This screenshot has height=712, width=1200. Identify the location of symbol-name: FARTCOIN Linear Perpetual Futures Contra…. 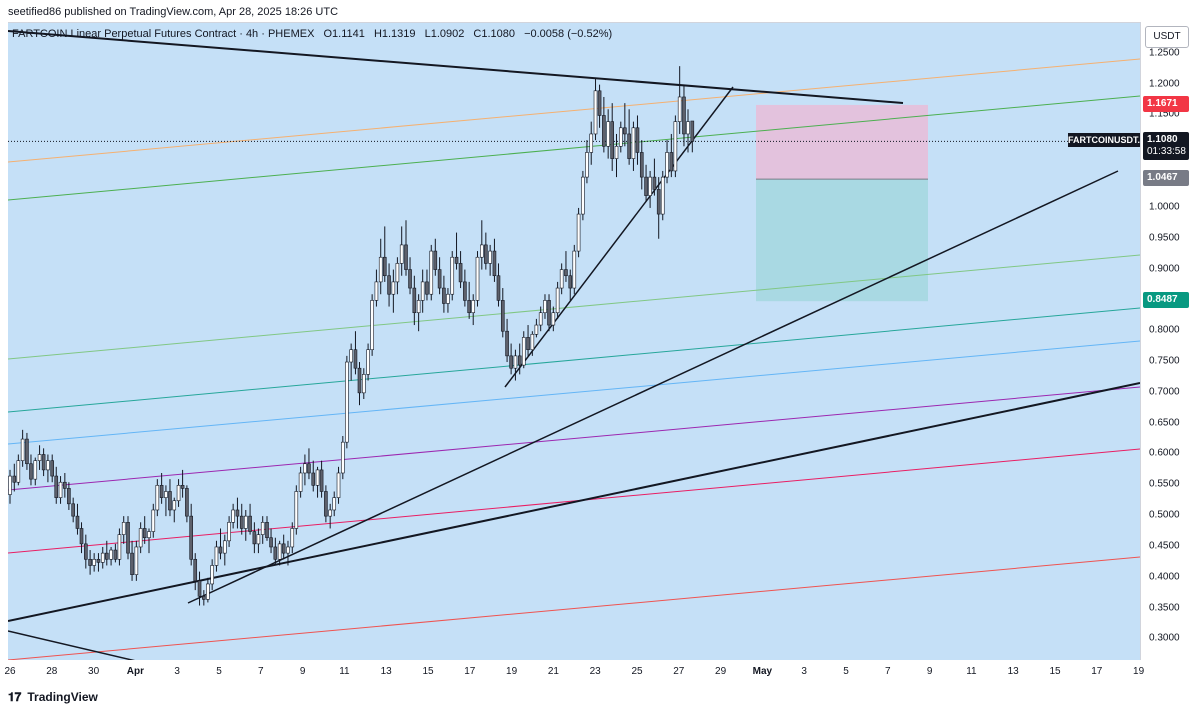
(163, 34).